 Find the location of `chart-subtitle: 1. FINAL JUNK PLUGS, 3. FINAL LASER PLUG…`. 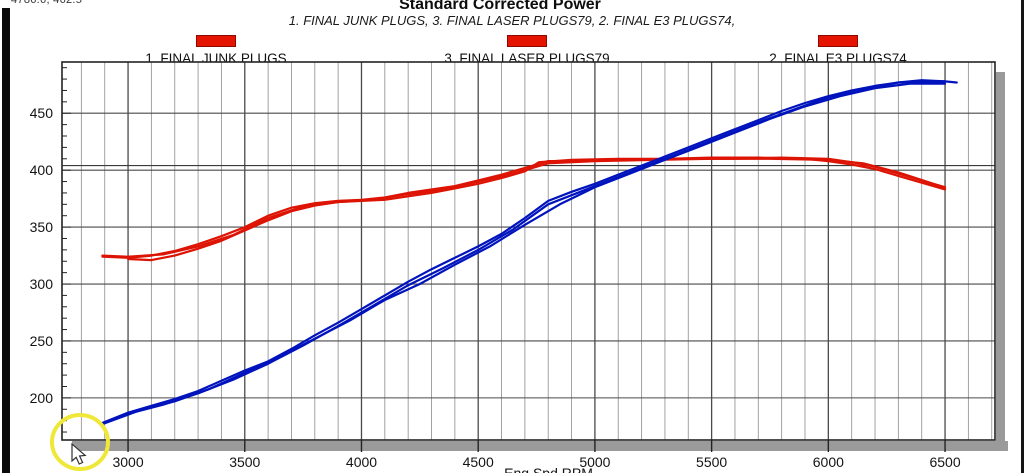

chart-subtitle: 1. FINAL JUNK PLUGS, 3. FINAL LASER PLUG… is located at coordinates (512, 20).